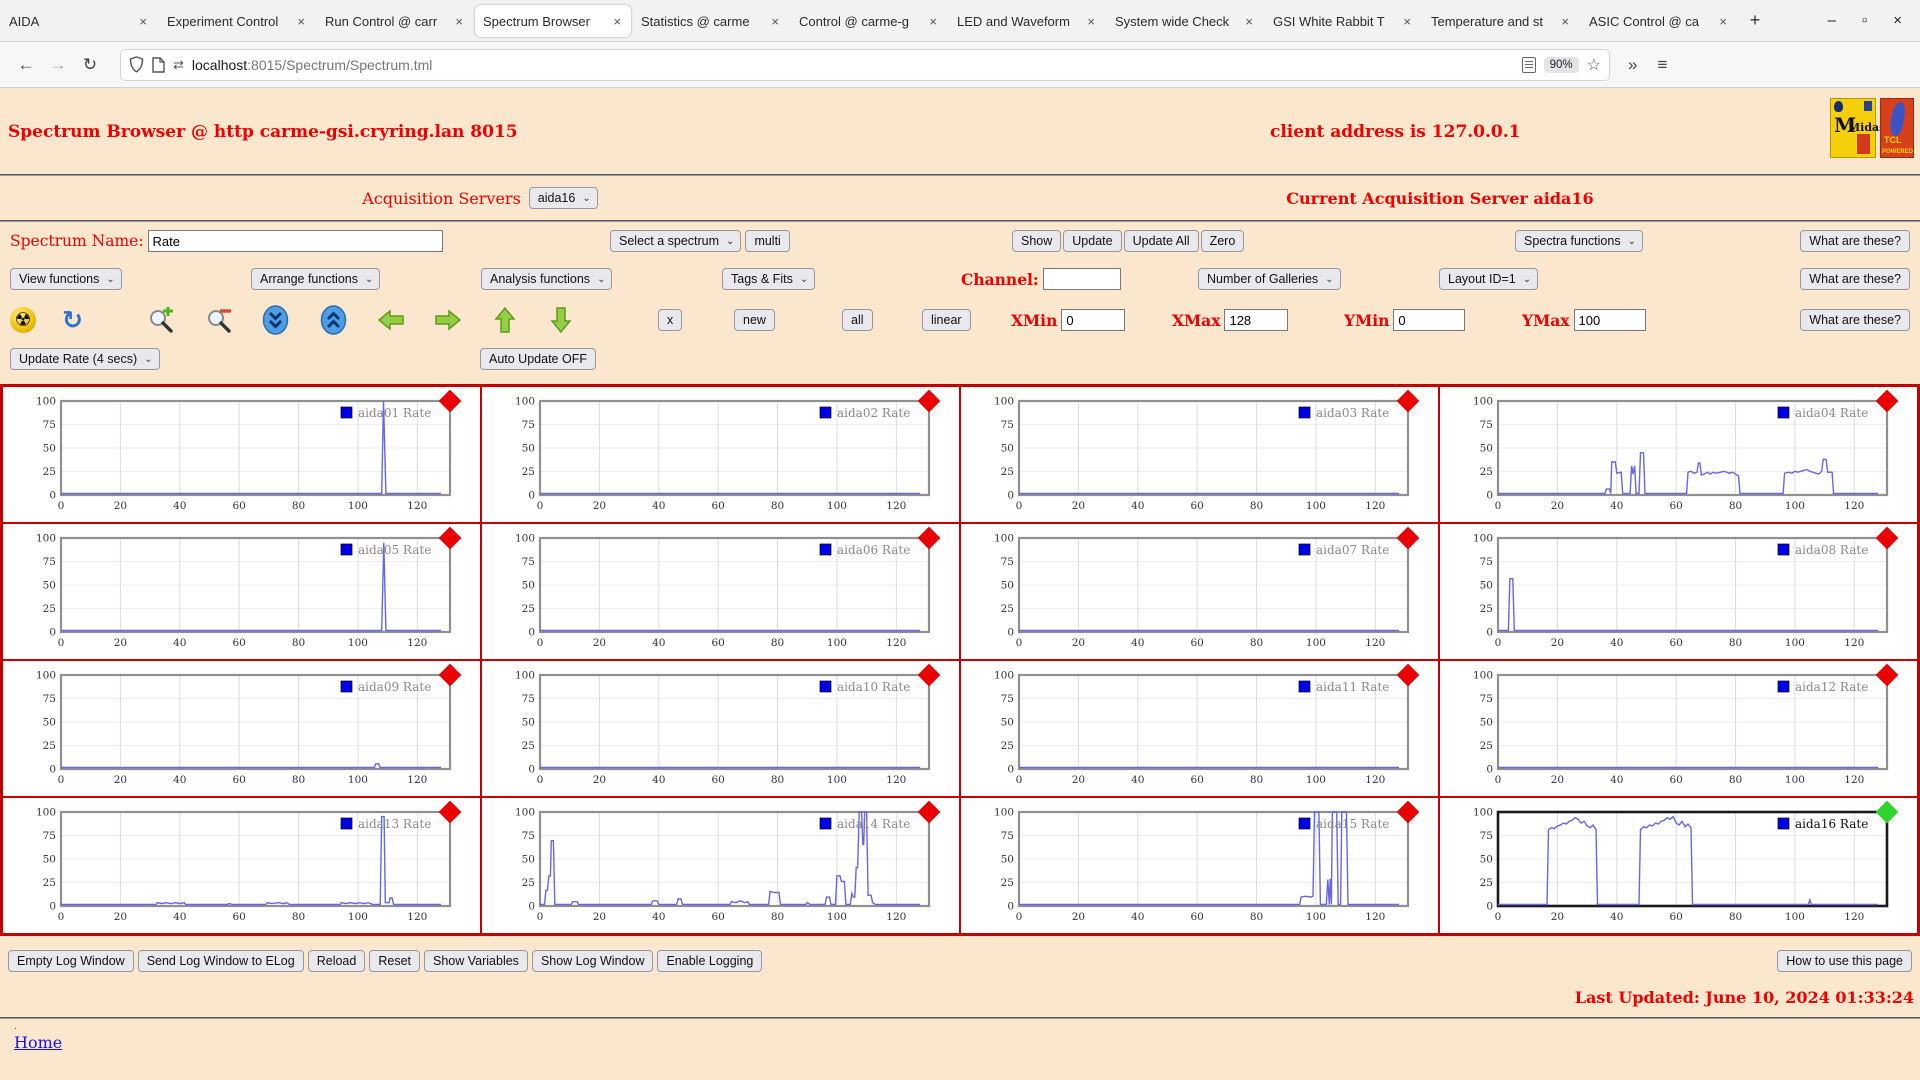  What do you see at coordinates (869, 21) in the screenshot?
I see `browser-tab: Control @ carme-g ×` at bounding box center [869, 21].